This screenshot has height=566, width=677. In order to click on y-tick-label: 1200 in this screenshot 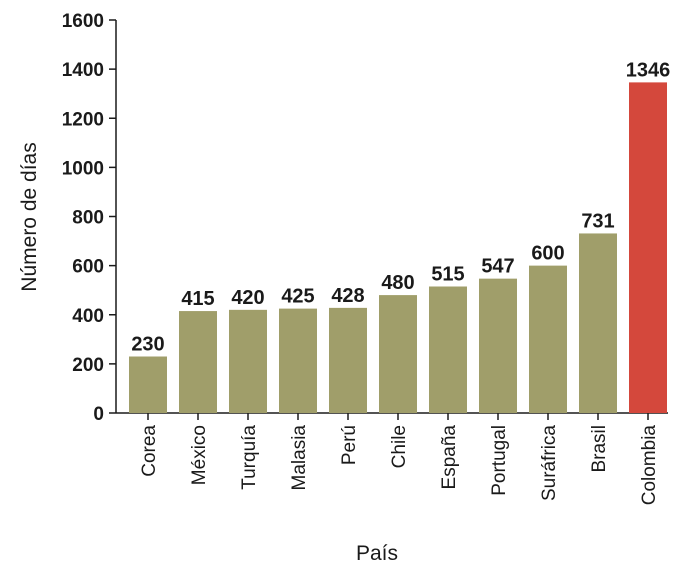, I will do `click(83, 119)`.